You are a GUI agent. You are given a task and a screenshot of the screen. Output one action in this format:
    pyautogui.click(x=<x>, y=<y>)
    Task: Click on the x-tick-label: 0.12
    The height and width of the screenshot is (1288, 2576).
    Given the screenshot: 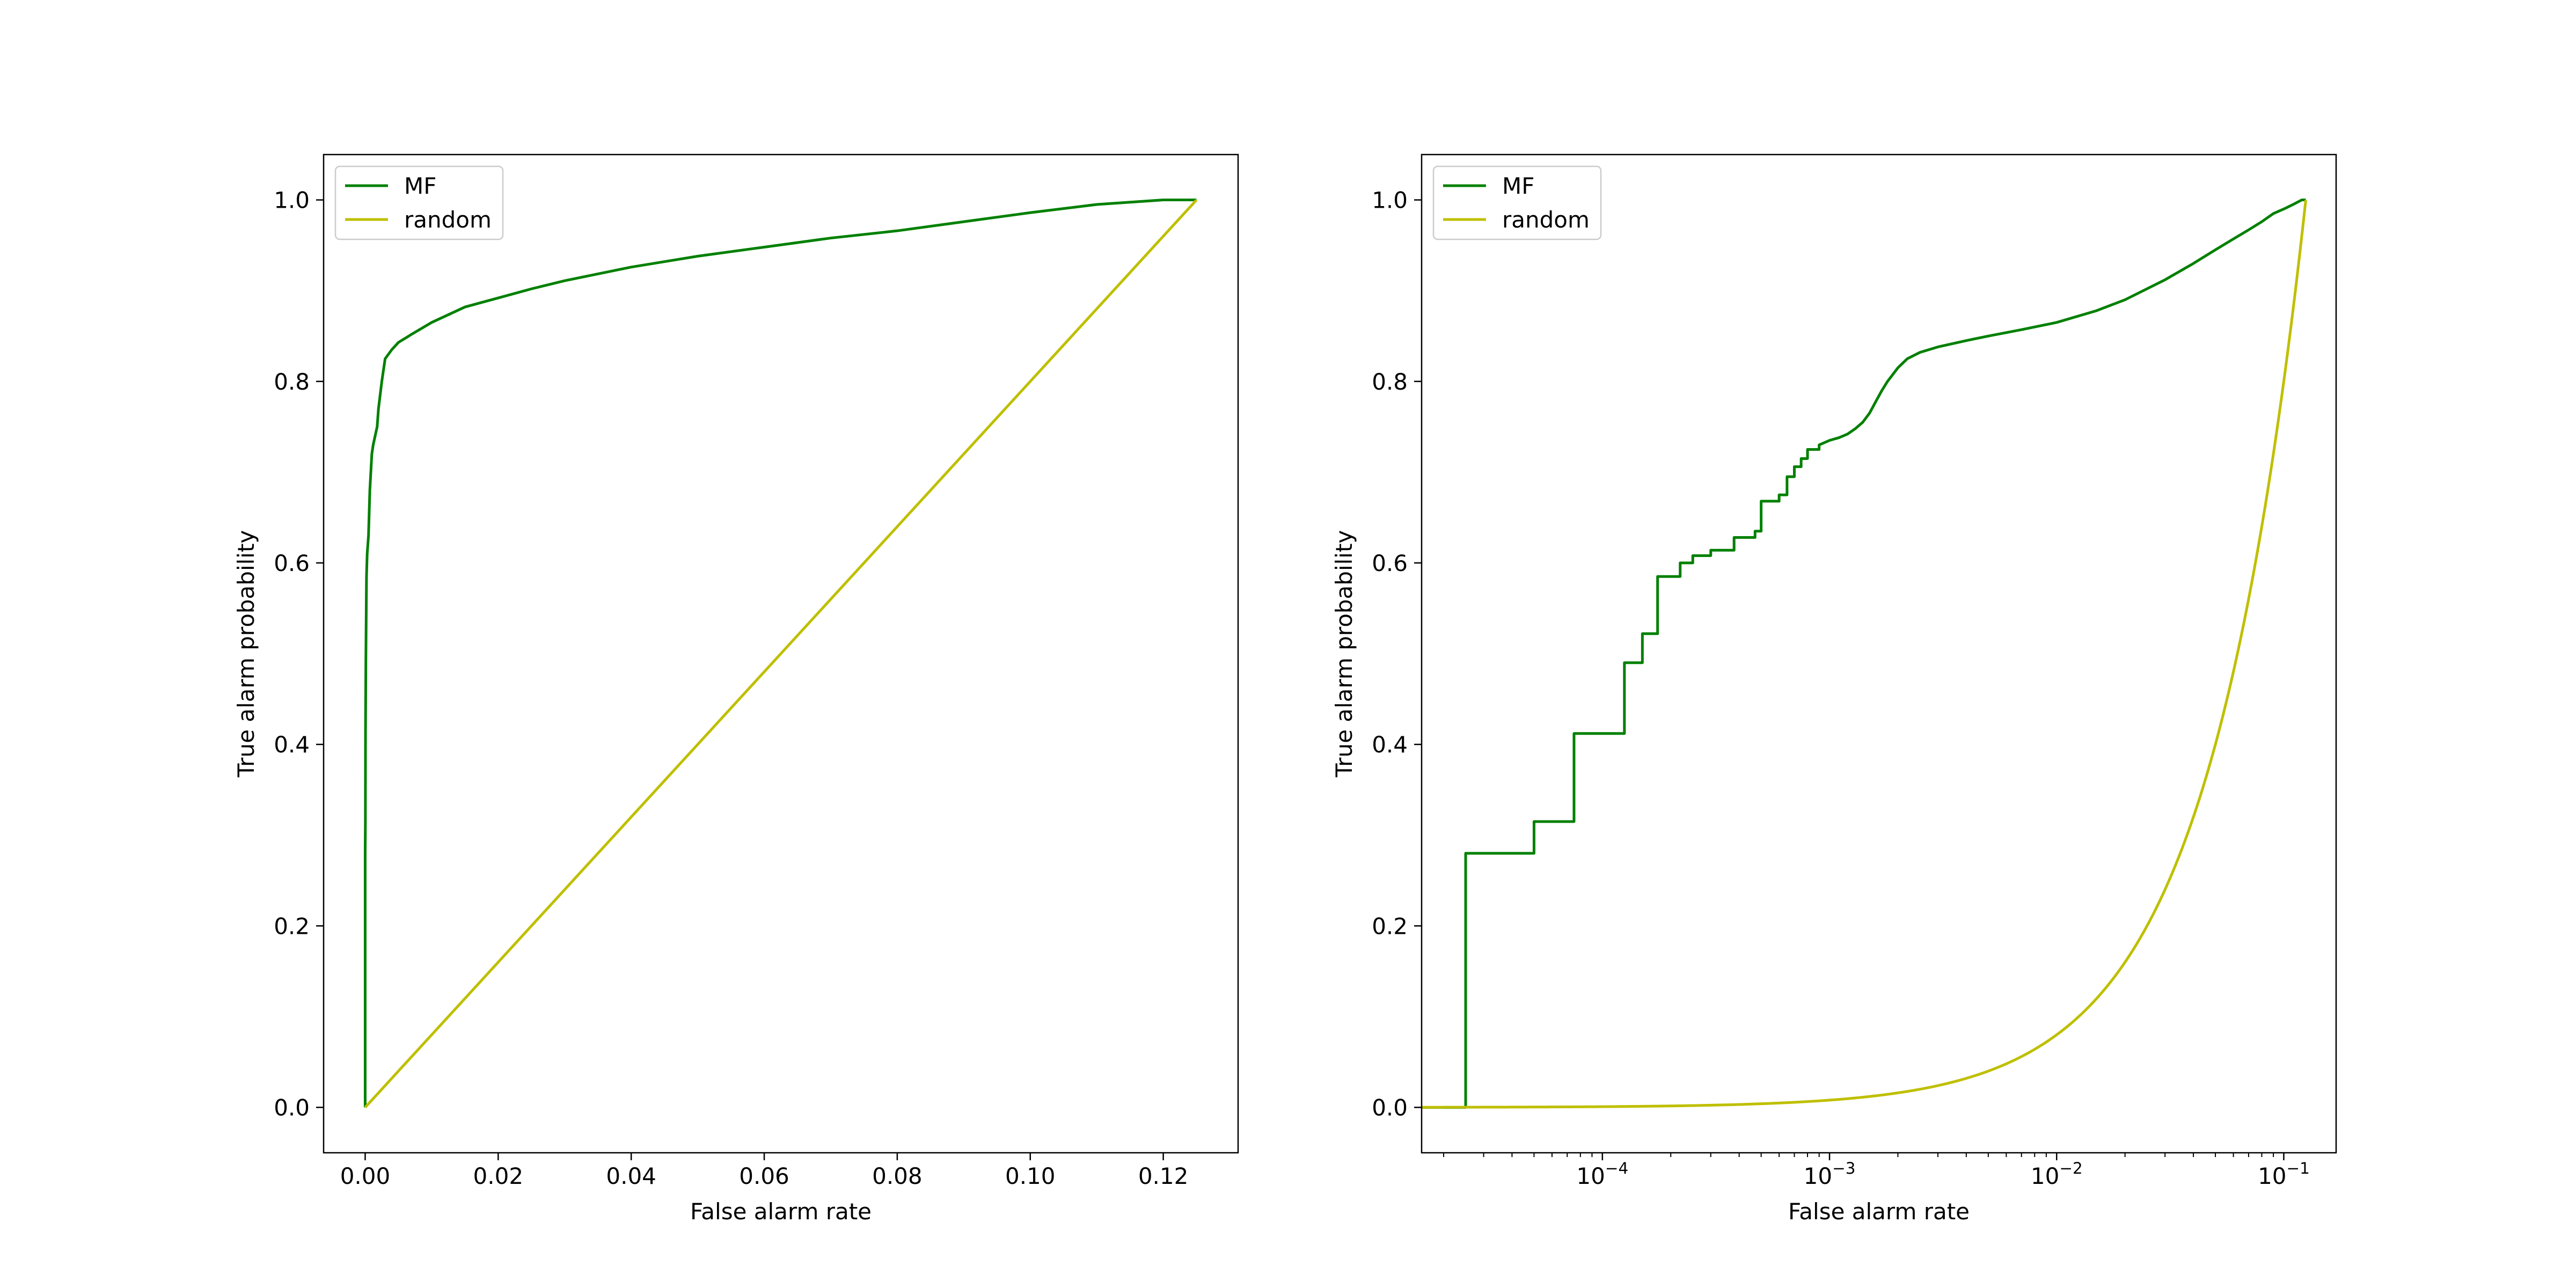 What is the action you would take?
    pyautogui.click(x=1163, y=1176)
    